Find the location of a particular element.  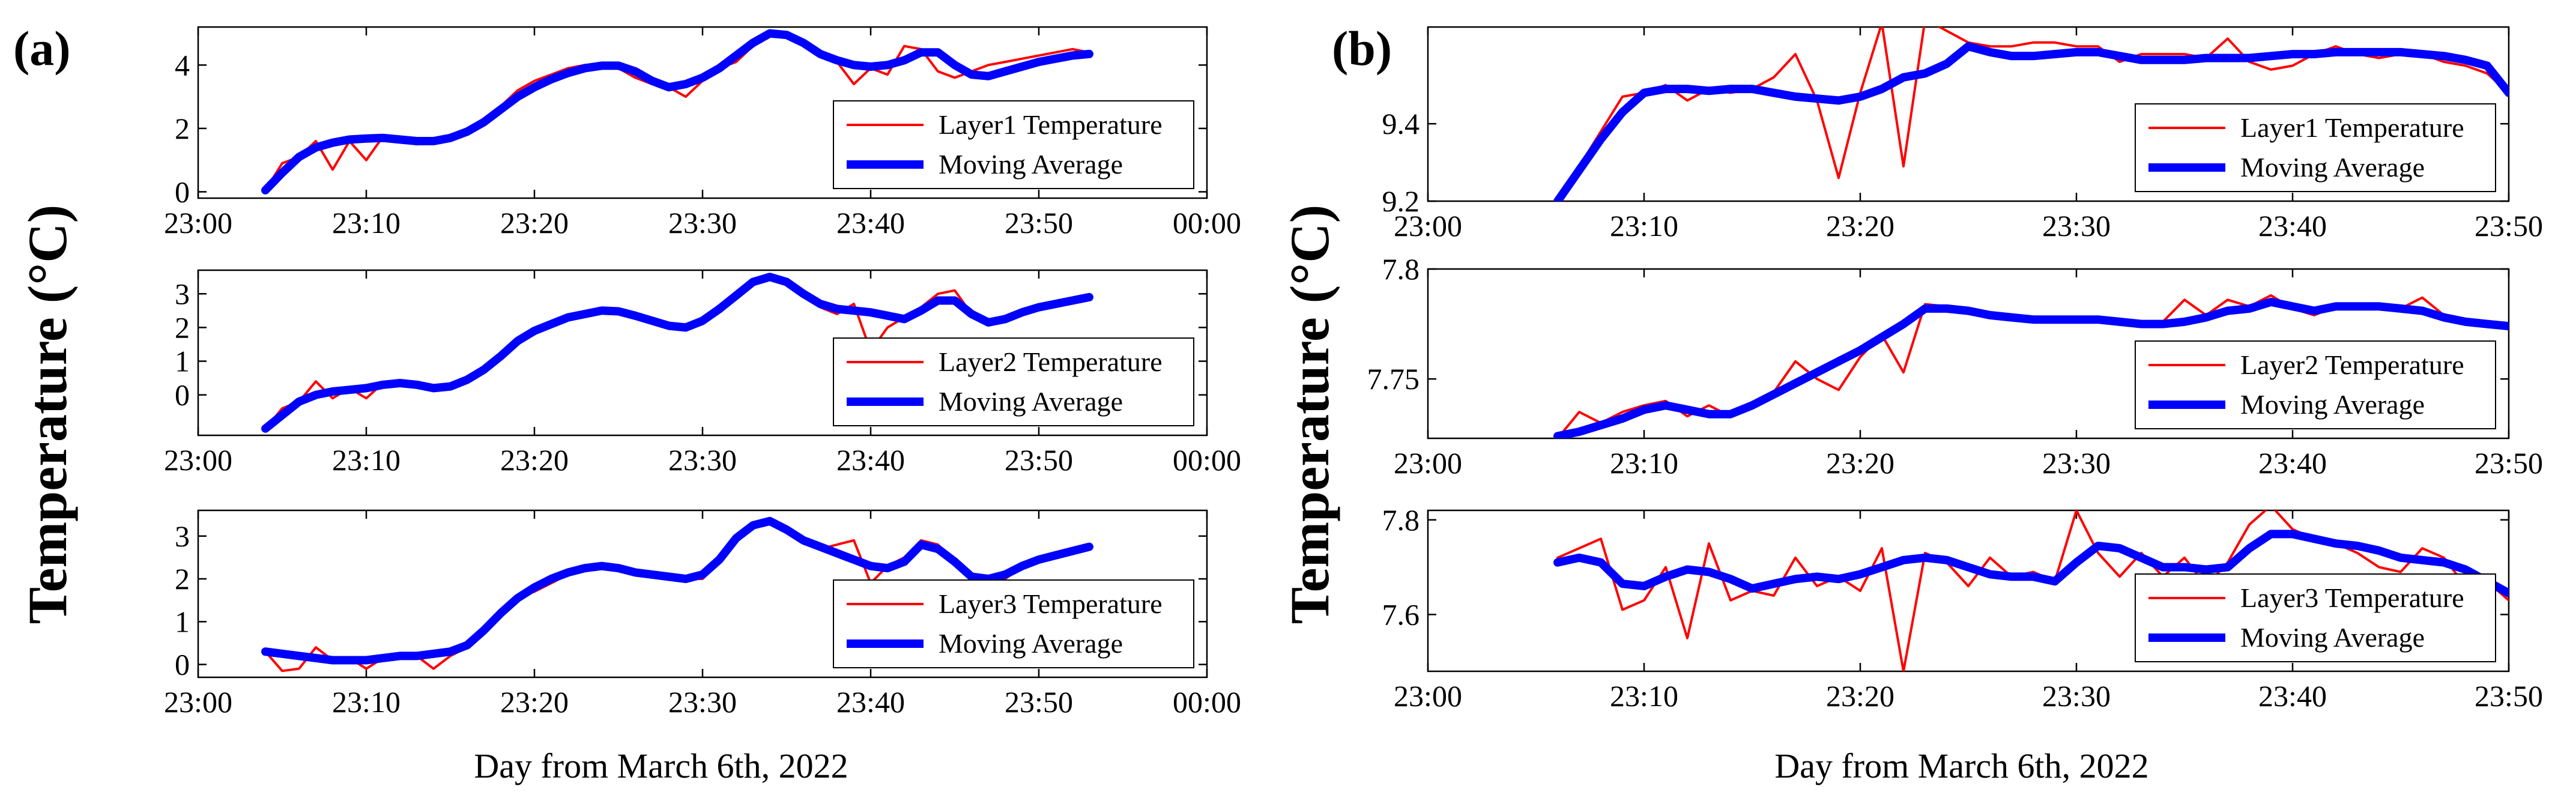

panel-label-b: (b) is located at coordinates (1362, 48).